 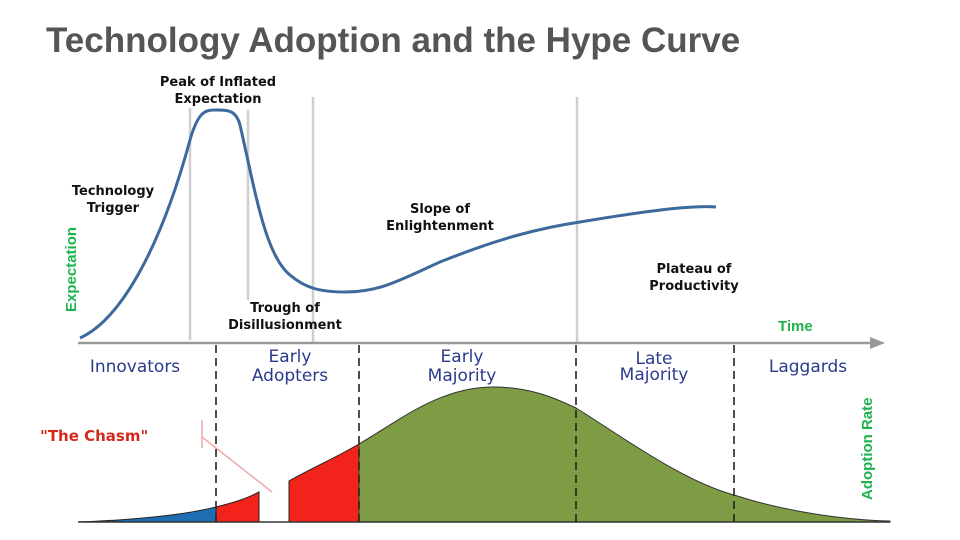 What do you see at coordinates (393, 40) in the screenshot?
I see `page-title: Technology Adoption and the Hype Curve` at bounding box center [393, 40].